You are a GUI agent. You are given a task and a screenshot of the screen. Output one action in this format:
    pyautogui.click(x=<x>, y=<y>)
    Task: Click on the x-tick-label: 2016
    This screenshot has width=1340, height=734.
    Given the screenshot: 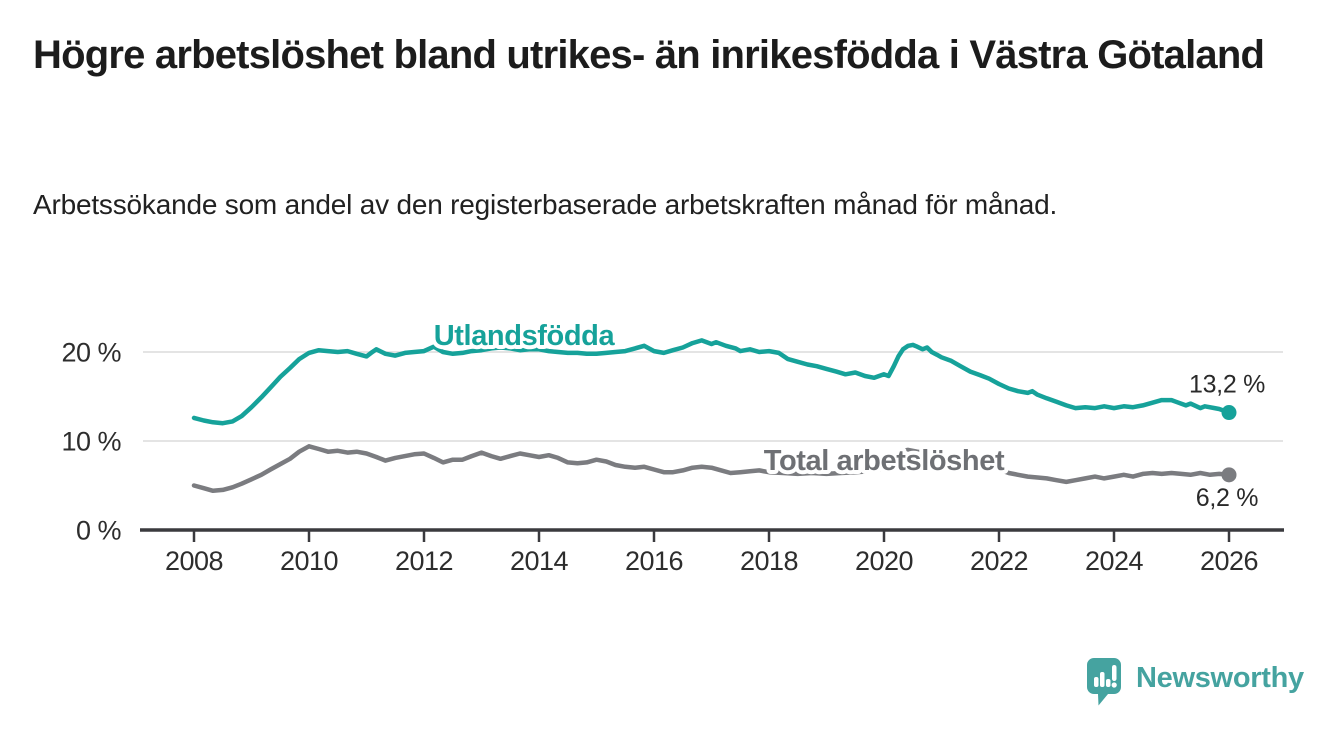 What is the action you would take?
    pyautogui.click(x=654, y=561)
    